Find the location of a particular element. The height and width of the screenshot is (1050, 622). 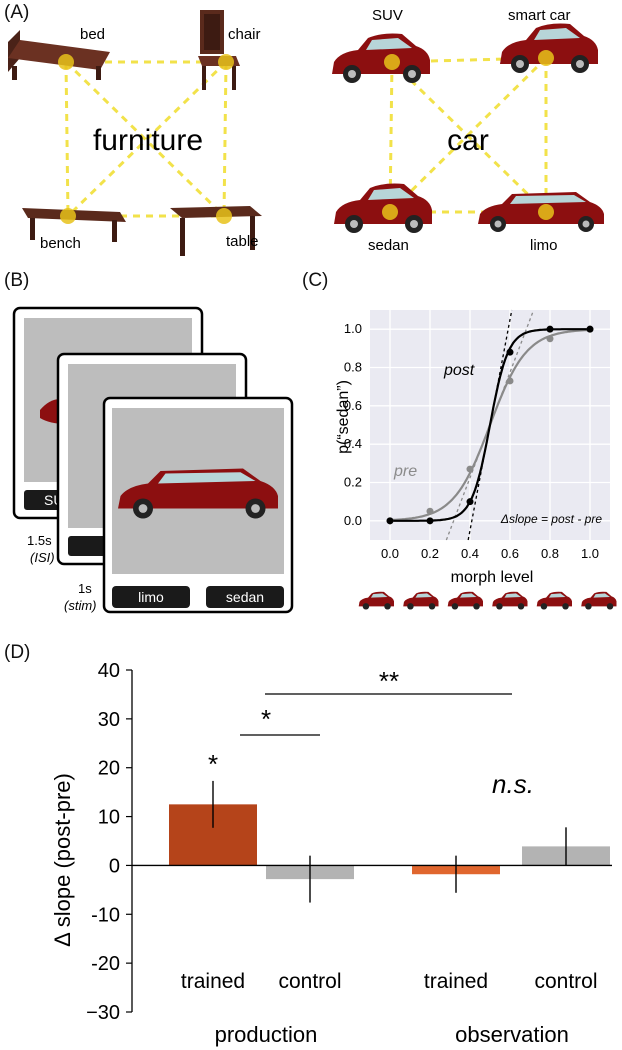

x-tick-label: 1.0 is located at coordinates (590, 553).